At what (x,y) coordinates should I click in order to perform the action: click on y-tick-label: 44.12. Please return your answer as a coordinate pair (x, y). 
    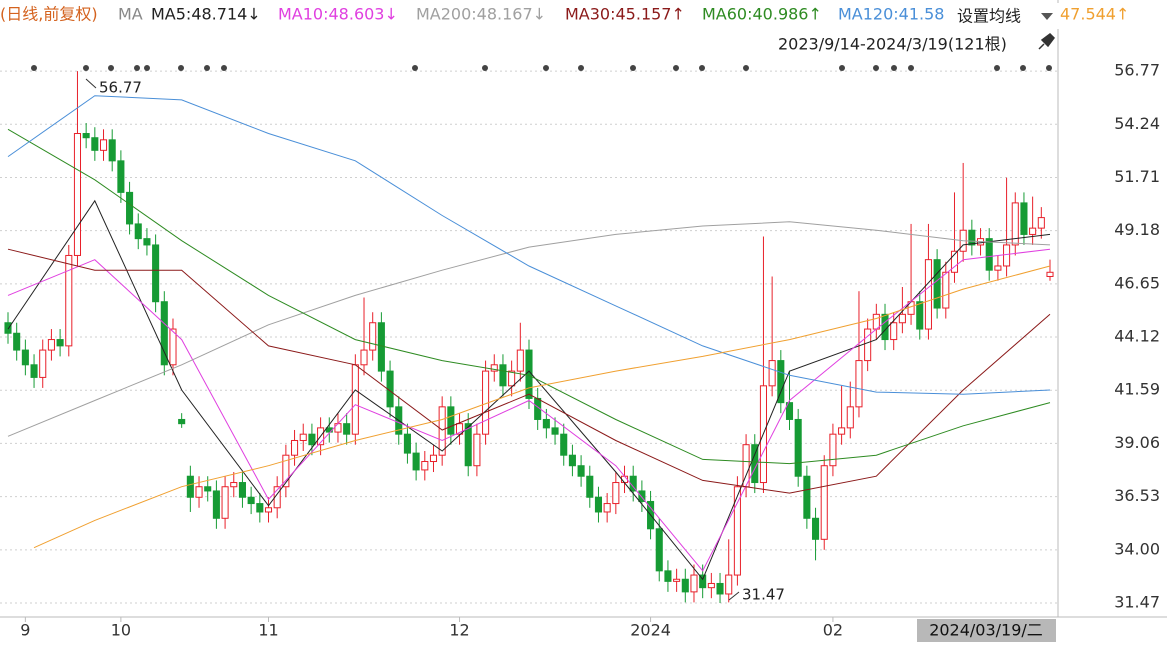
    Looking at the image, I should click on (1137, 336).